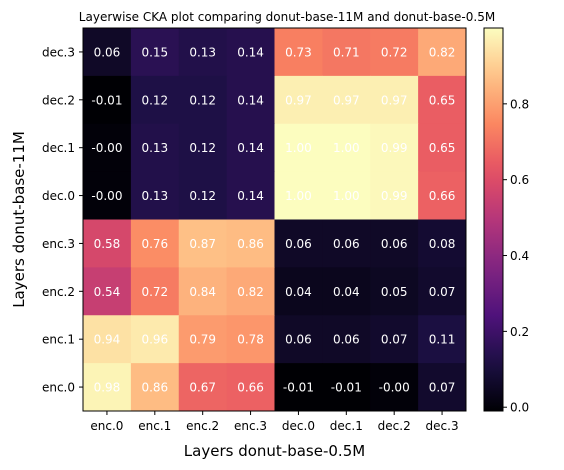 The image size is (564, 470). What do you see at coordinates (58, 292) in the screenshot?
I see `y-tick-label: enc.2` at bounding box center [58, 292].